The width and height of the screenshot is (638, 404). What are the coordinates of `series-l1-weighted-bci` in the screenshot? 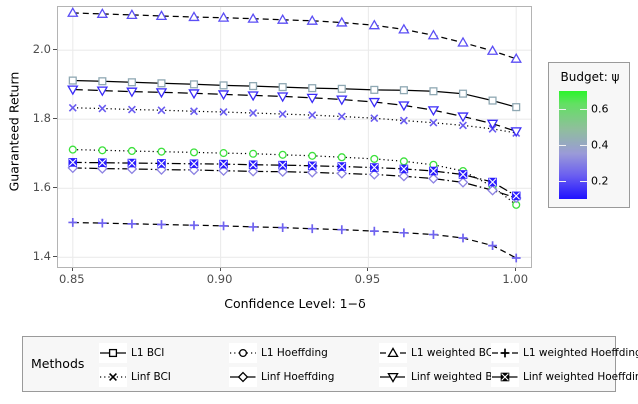 It's located at (294, 35).